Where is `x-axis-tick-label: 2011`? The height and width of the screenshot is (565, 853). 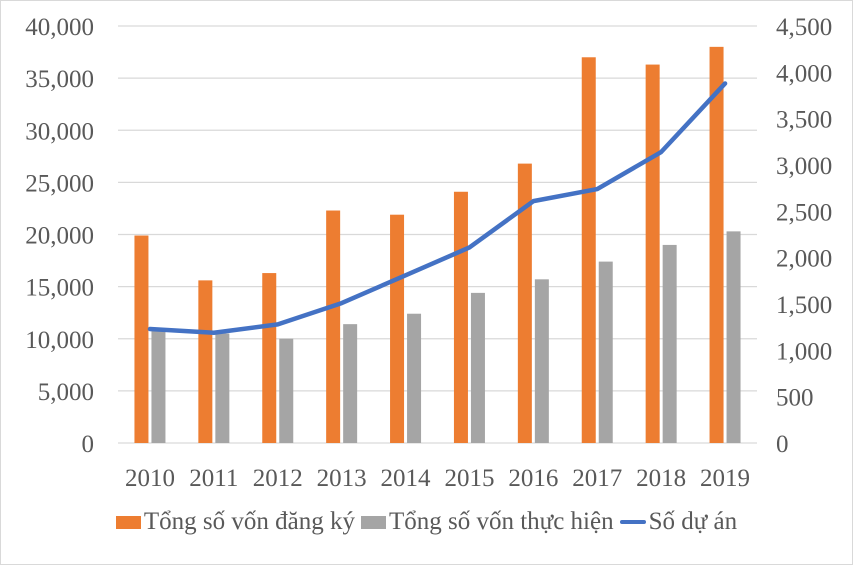
x-axis-tick-label: 2011 is located at coordinates (213, 478).